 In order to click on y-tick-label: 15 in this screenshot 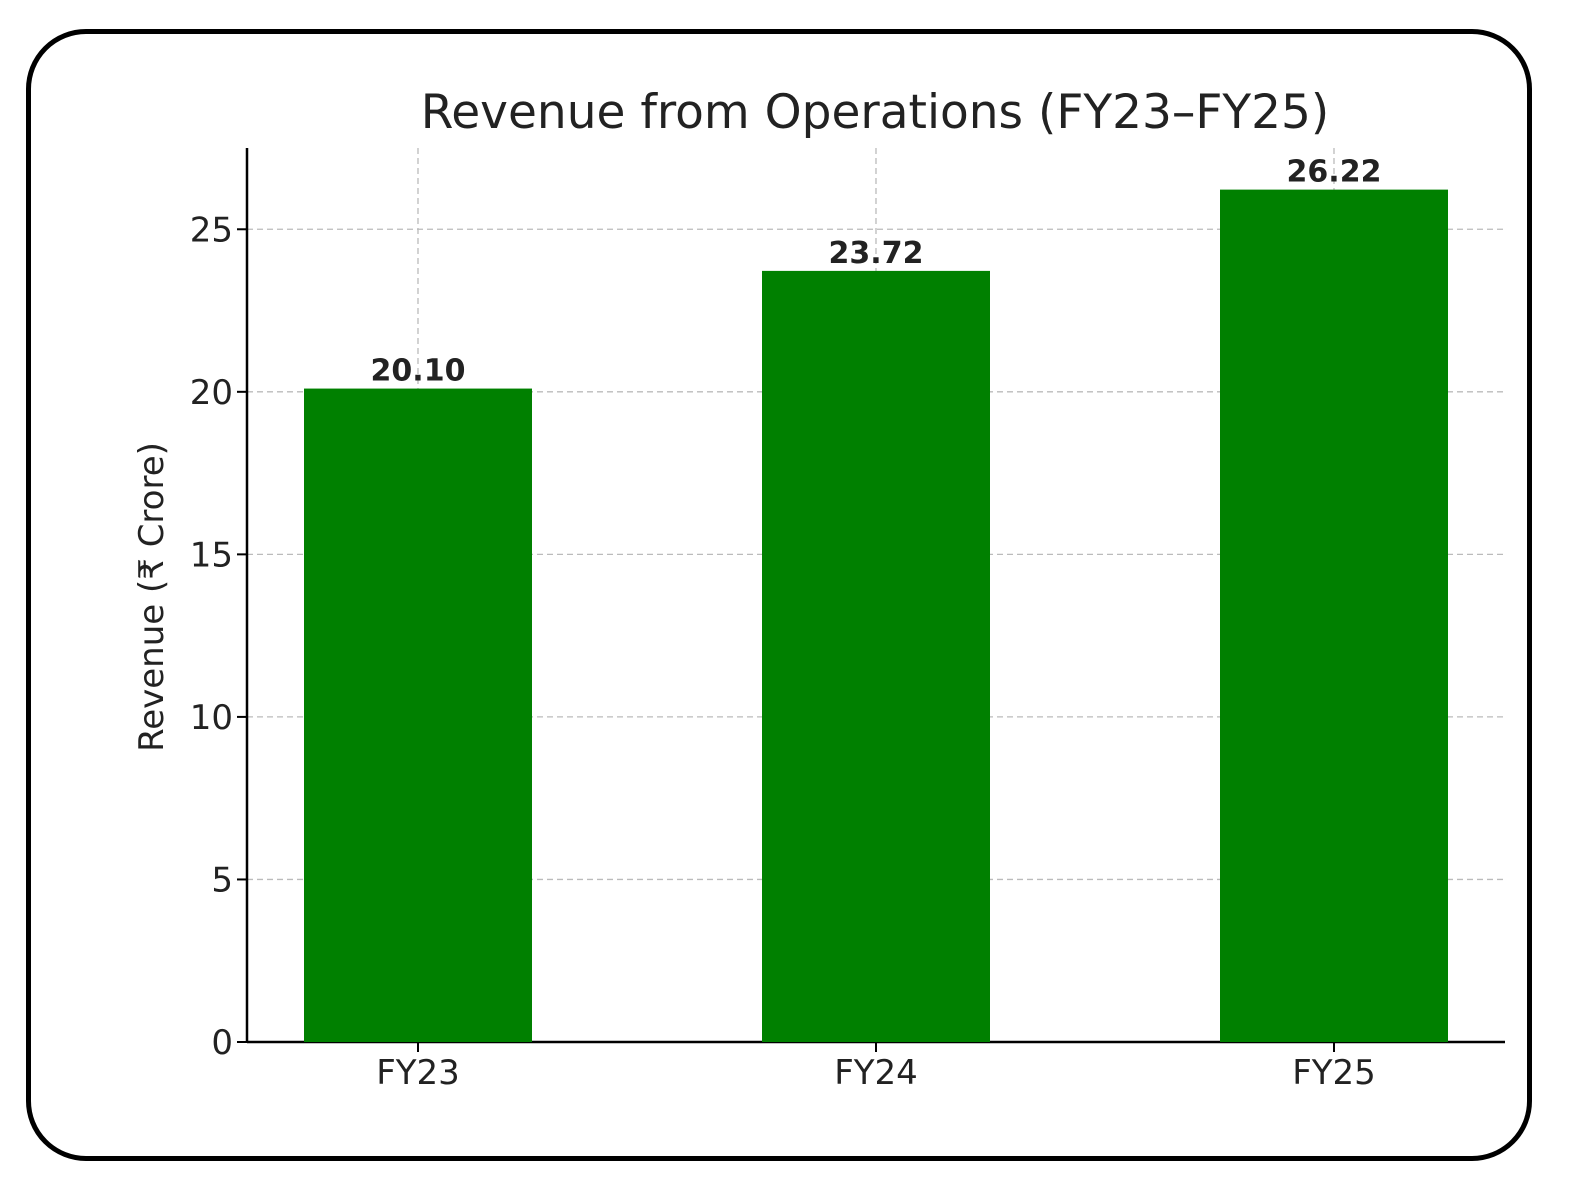, I will do `click(211, 555)`.